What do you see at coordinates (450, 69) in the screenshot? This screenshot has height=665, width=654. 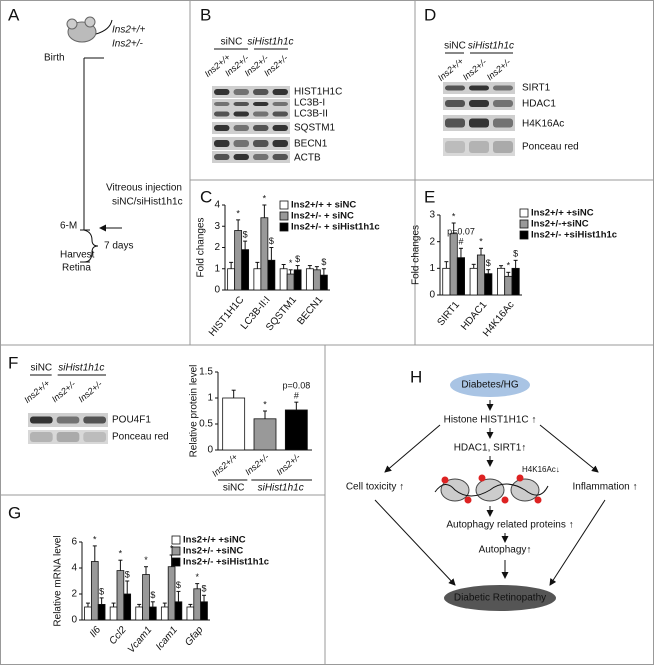 I see `lane-label: Ins2+/+` at bounding box center [450, 69].